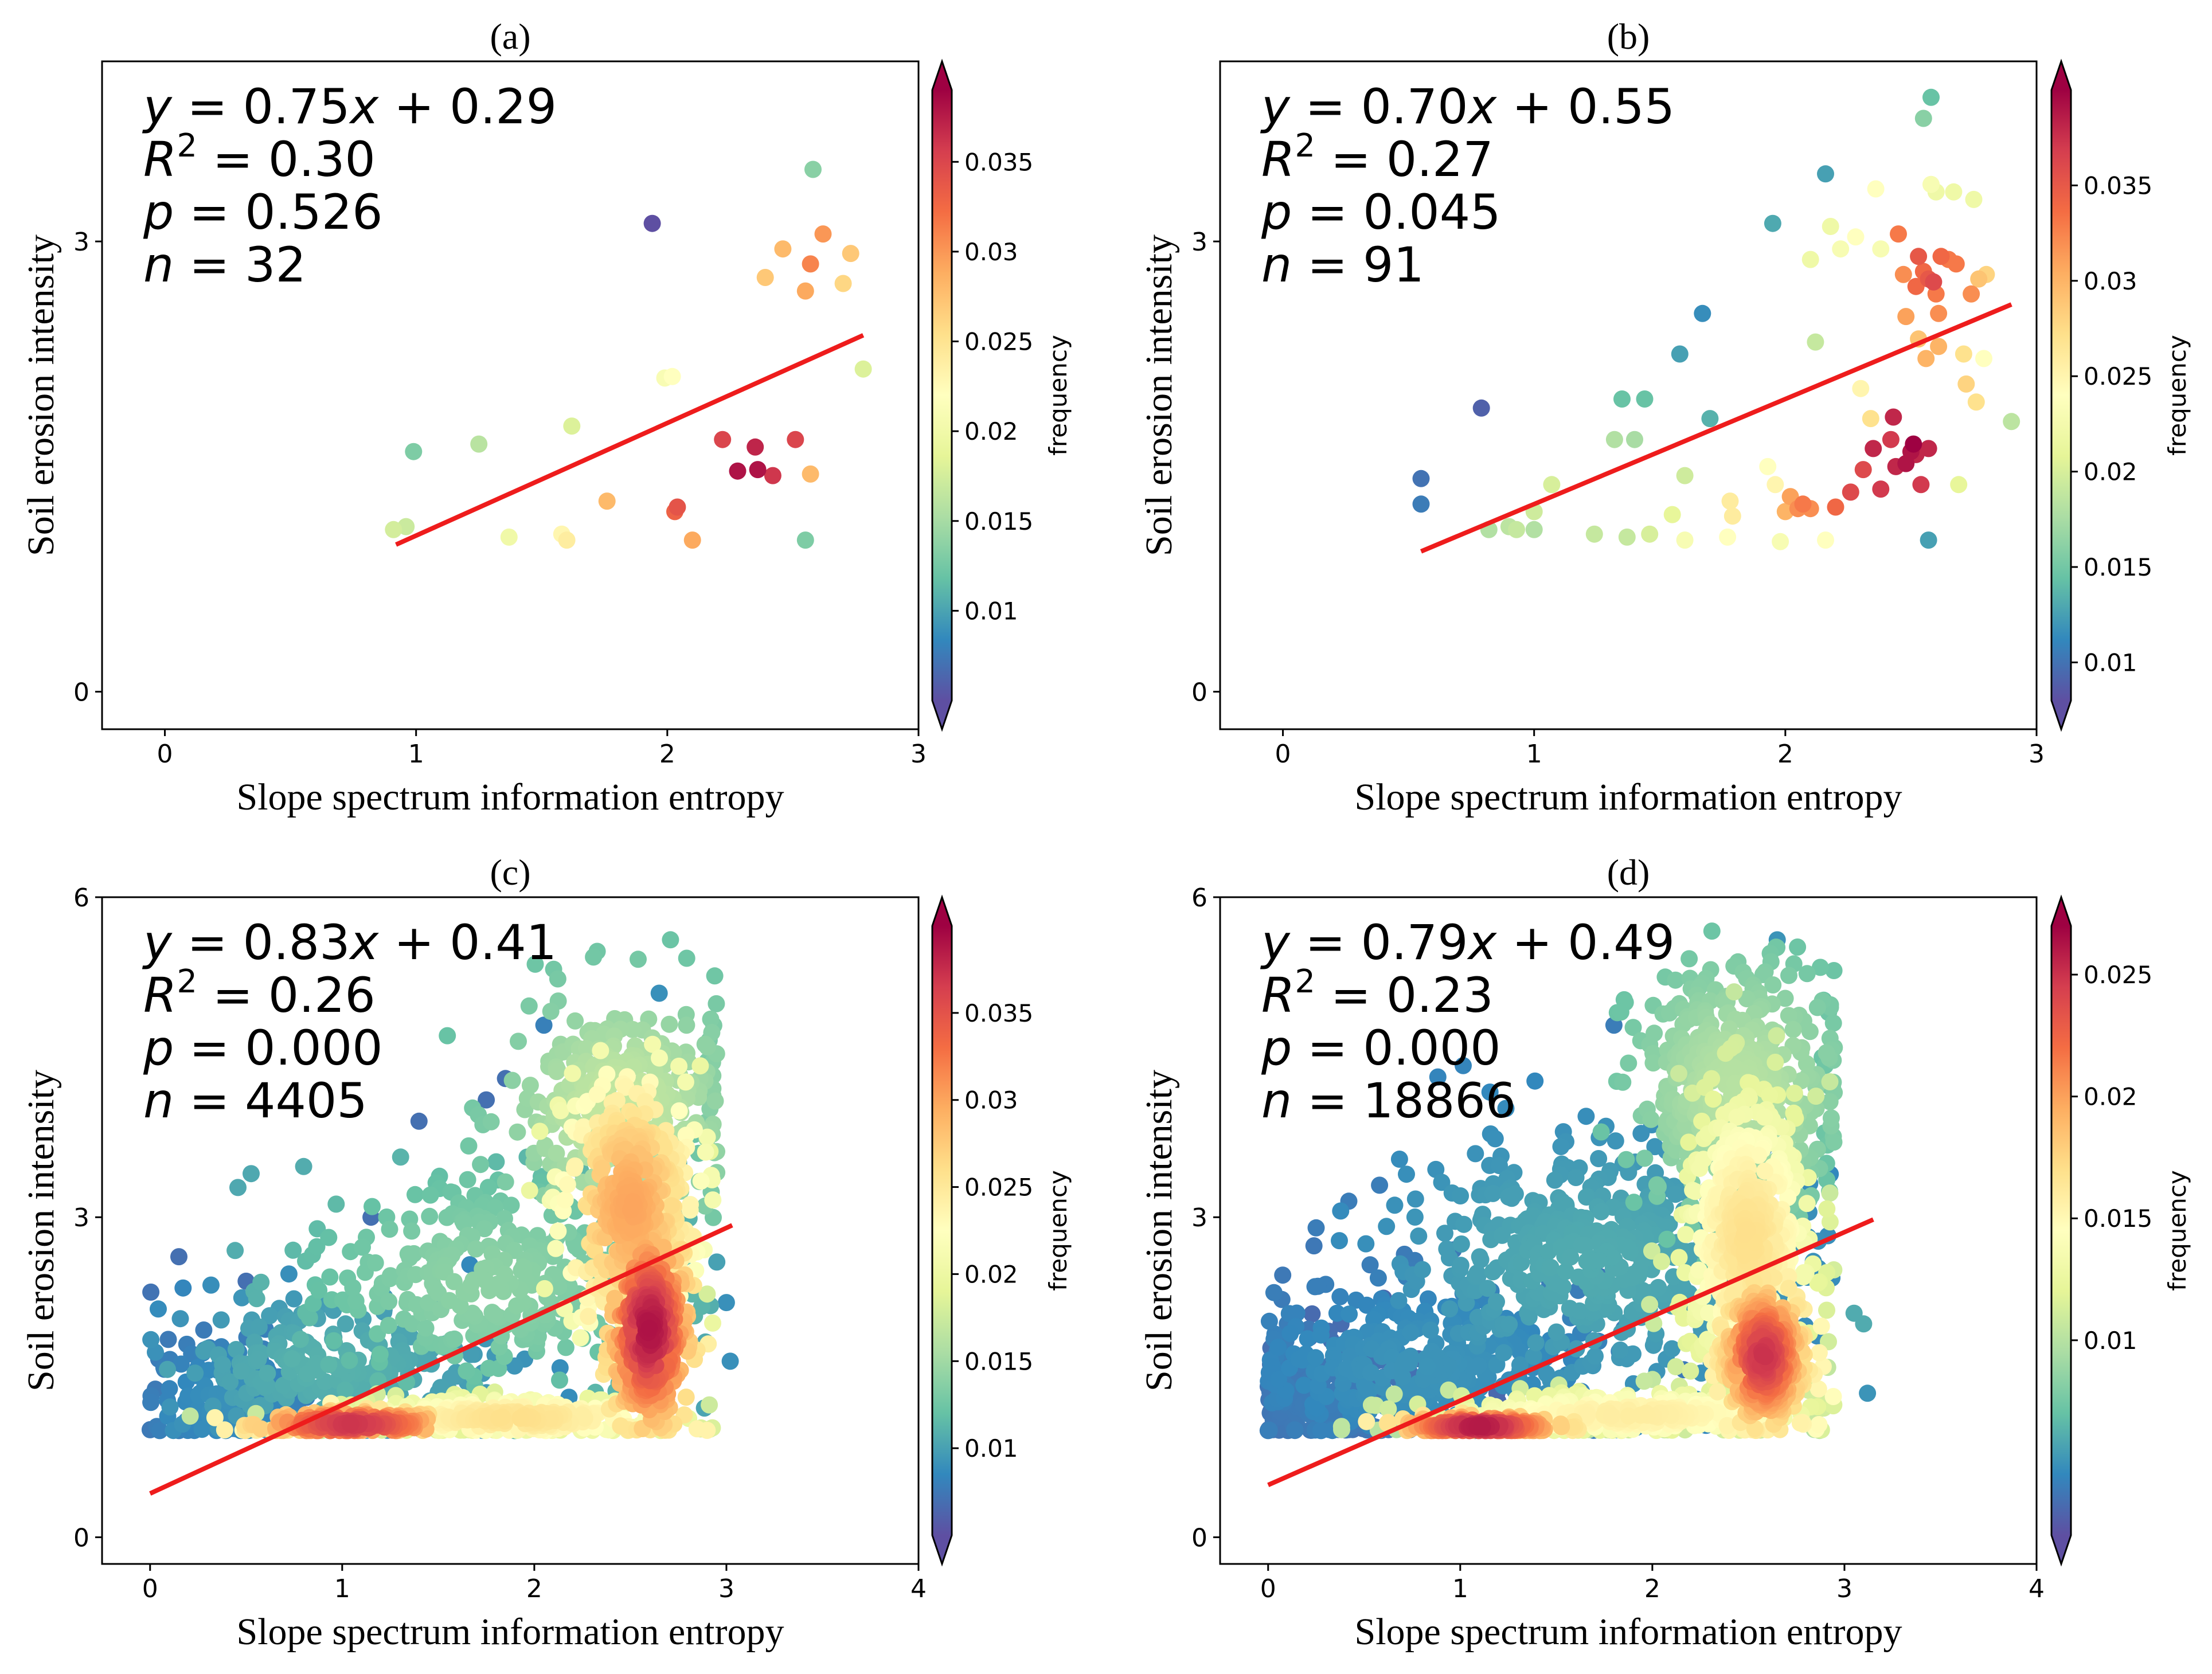 The width and height of the screenshot is (2212, 1674). What do you see at coordinates (349, 107) in the screenshot?
I see `stat-equation: y = 0.75x + 0.29` at bounding box center [349, 107].